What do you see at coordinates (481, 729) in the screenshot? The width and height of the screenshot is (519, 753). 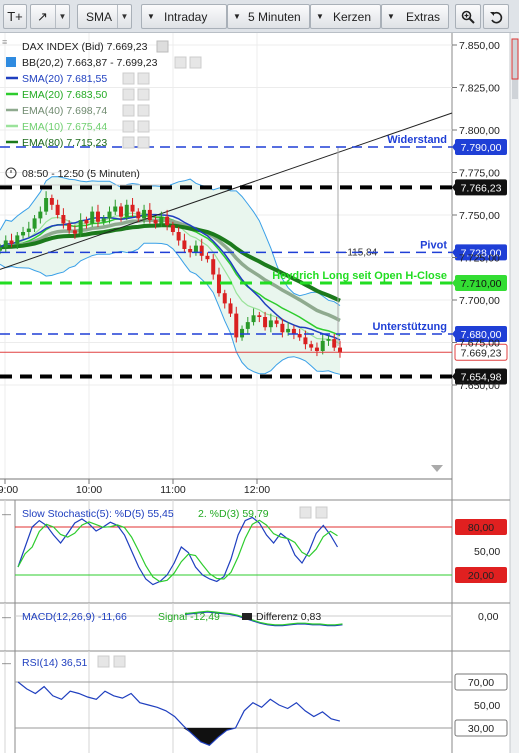 I see `rsi-30-label: 30,00` at bounding box center [481, 729].